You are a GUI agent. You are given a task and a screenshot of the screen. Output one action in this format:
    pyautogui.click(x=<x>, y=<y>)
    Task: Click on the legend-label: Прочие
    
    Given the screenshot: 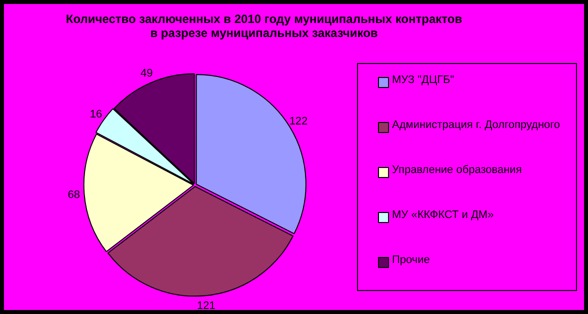 What is the action you would take?
    pyautogui.click(x=411, y=260)
    